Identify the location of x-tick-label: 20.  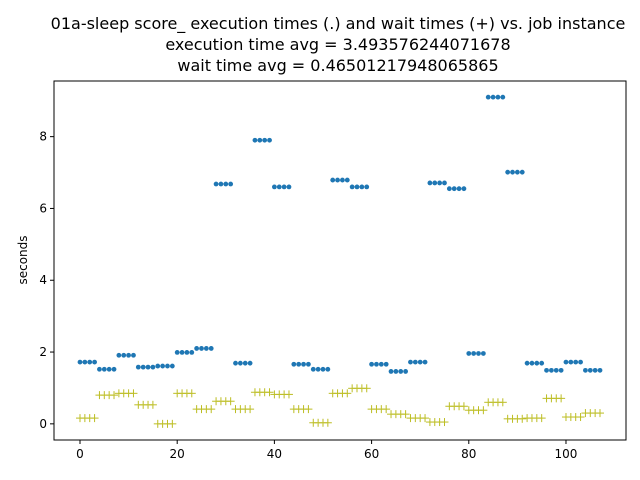
(177, 454).